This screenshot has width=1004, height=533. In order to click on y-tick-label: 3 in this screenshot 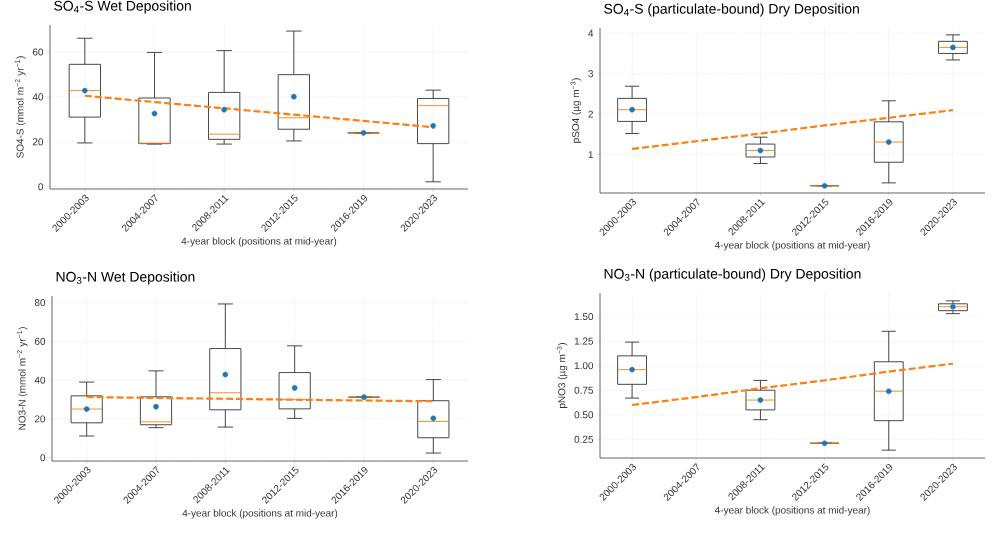, I will do `click(591, 74)`.